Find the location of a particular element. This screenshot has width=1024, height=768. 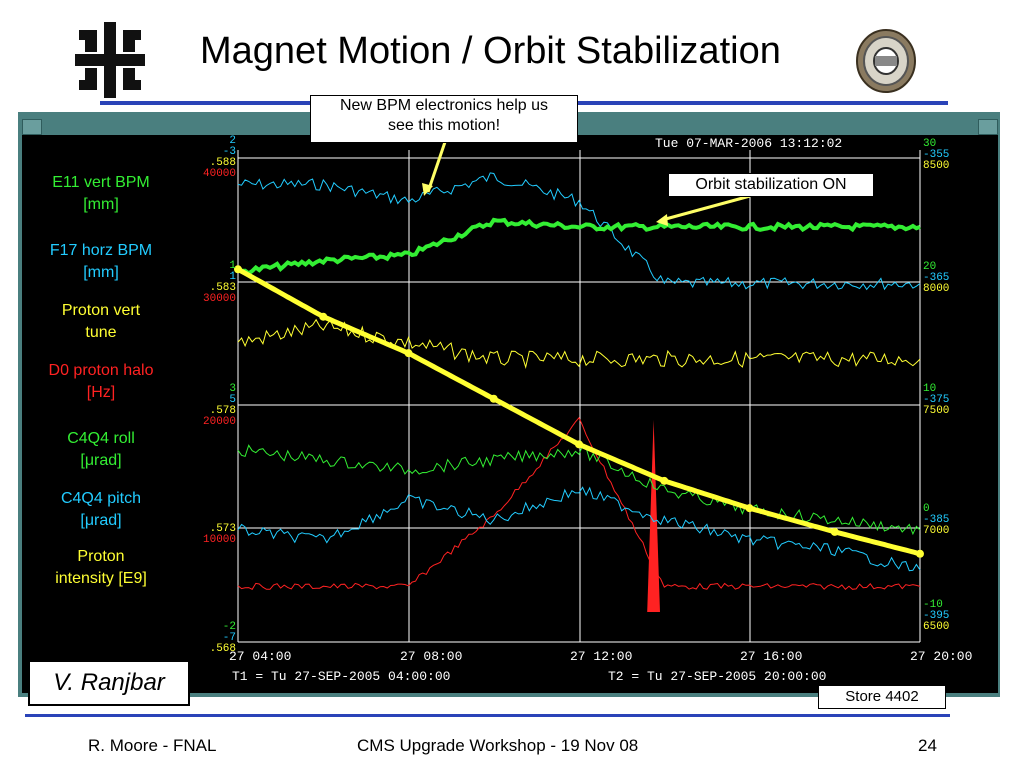

axis-tick-label: .583 is located at coordinates (222, 288).